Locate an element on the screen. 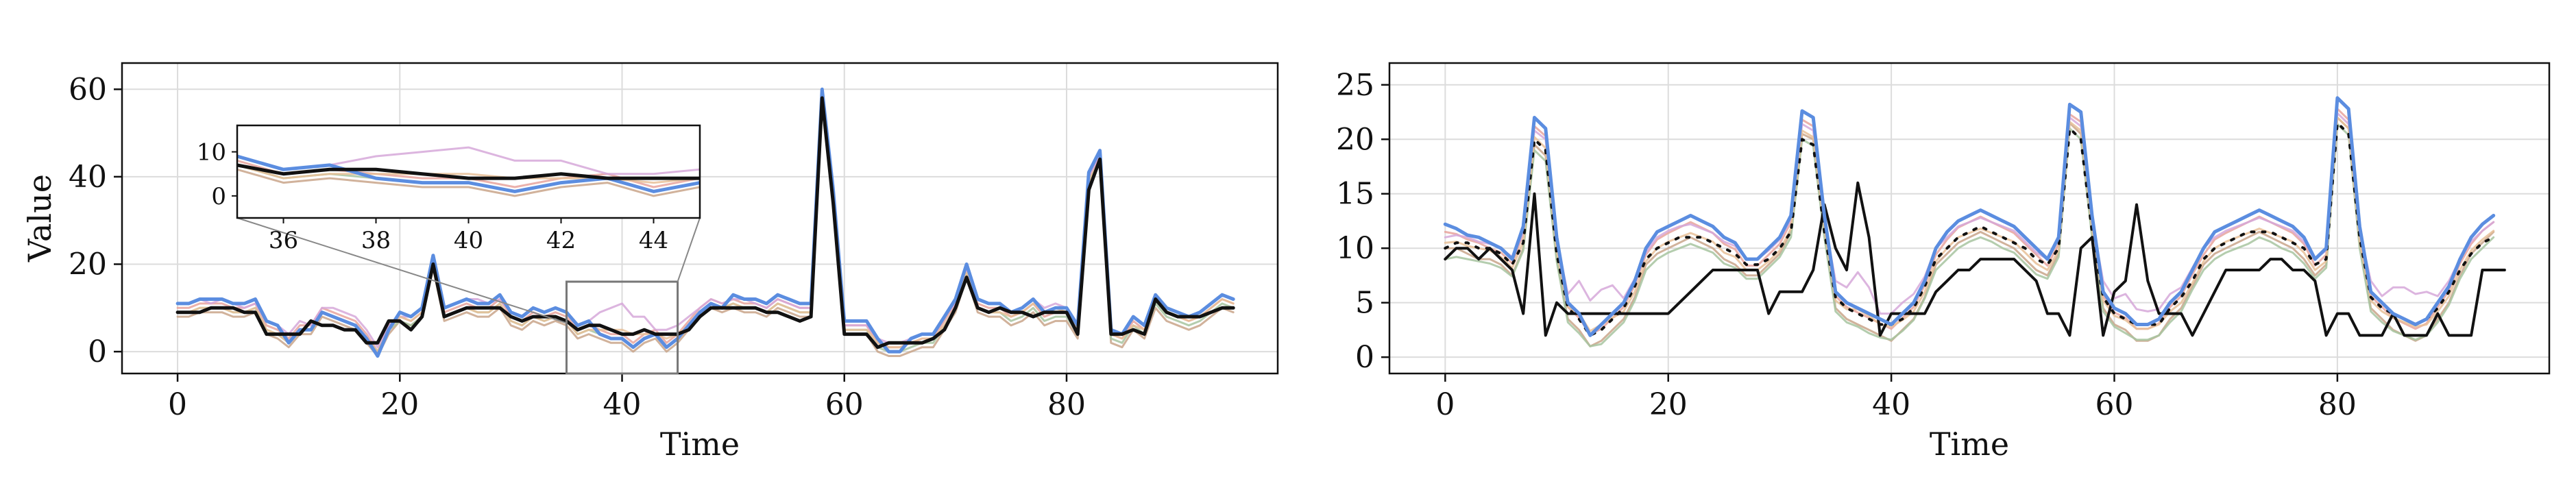  y-tick-label: 15 is located at coordinates (1355, 194).